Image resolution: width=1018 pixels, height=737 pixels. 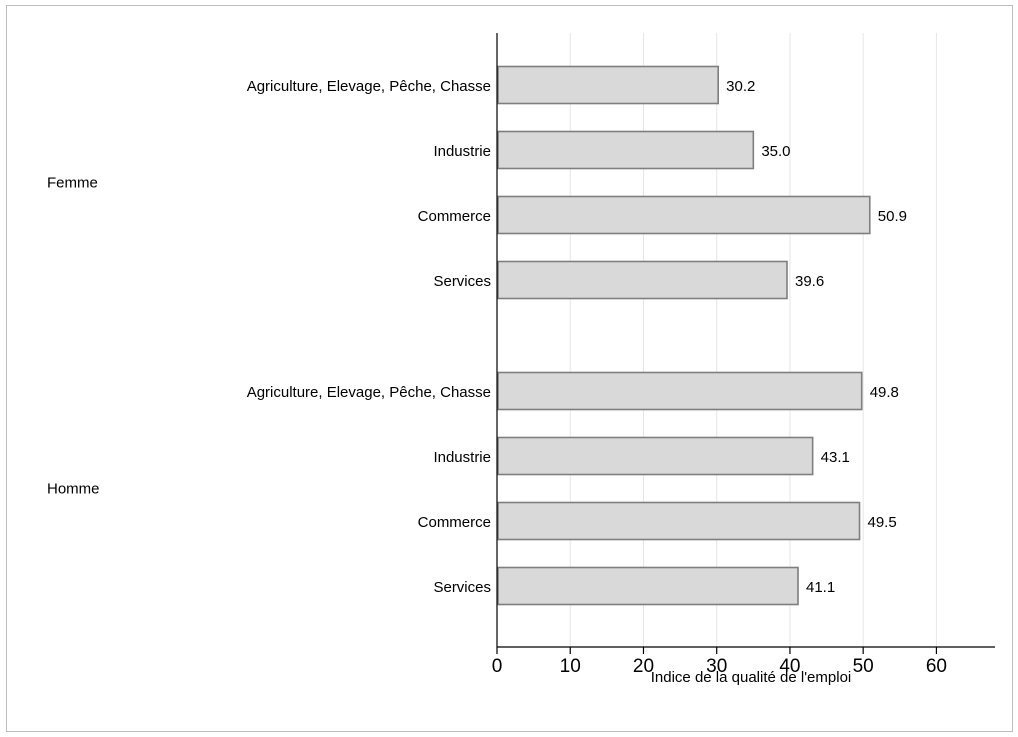 What do you see at coordinates (497, 666) in the screenshot?
I see `x-tick-label-0: 0` at bounding box center [497, 666].